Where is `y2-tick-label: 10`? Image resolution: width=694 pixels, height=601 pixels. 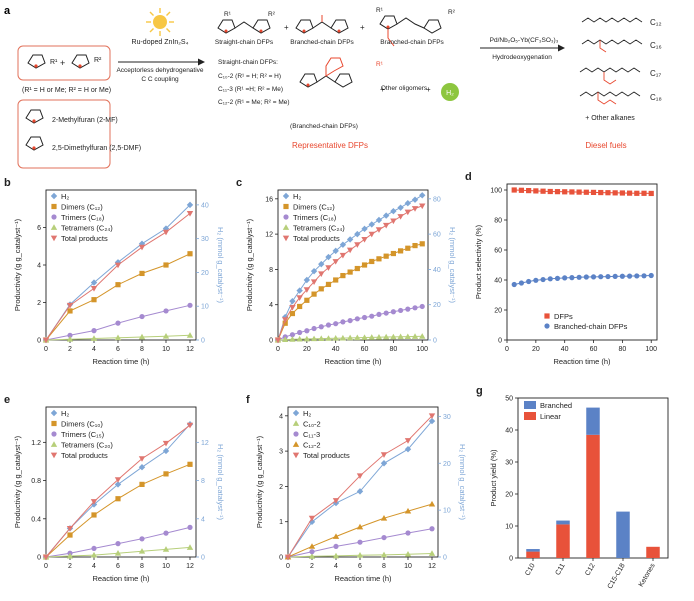
y2-tick-label: 10 is located at coordinates (205, 307).